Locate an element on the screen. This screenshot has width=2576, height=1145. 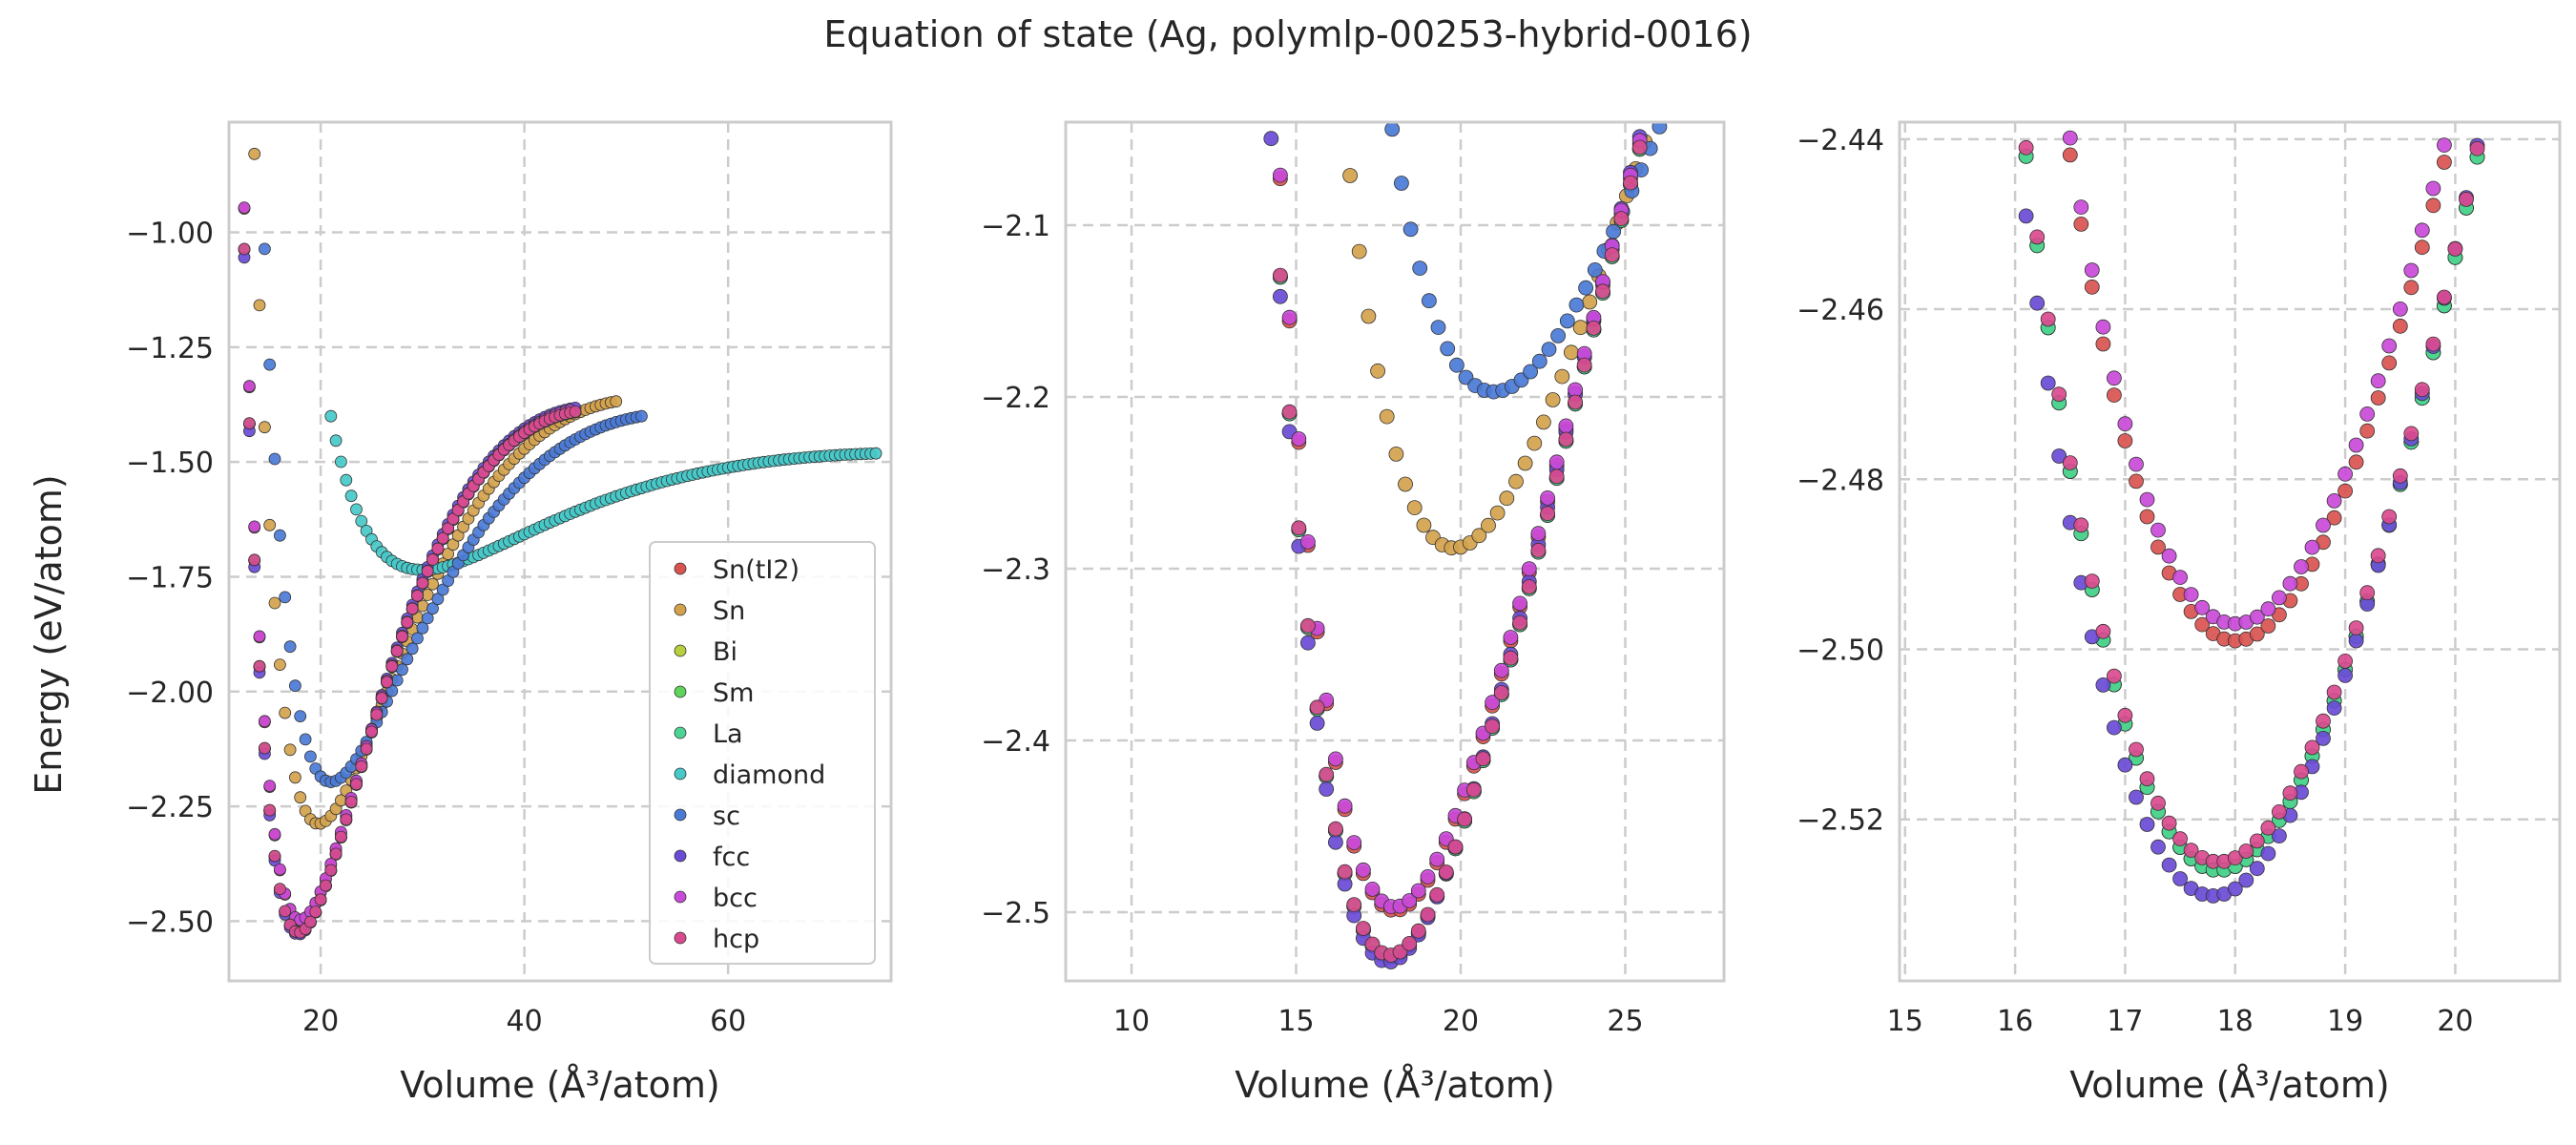
legend-label: Bi is located at coordinates (725, 652).